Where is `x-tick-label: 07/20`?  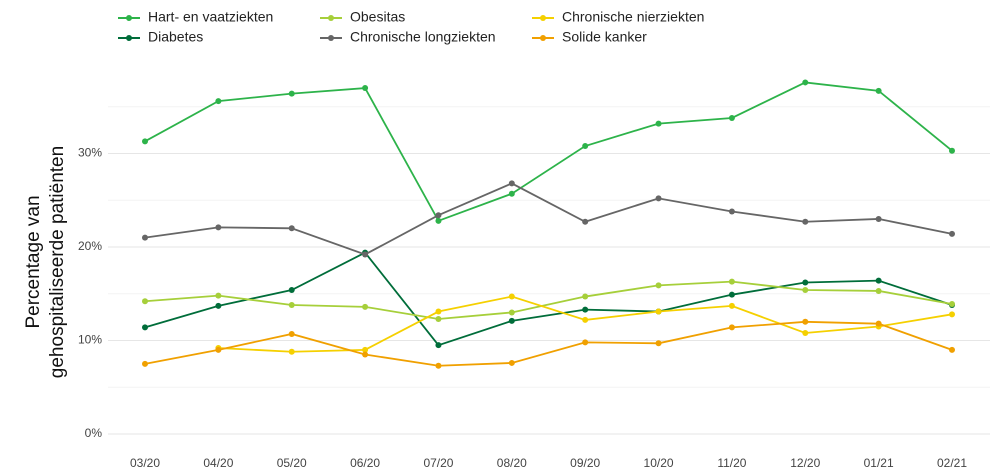 x-tick-label: 07/20 is located at coordinates (438, 463).